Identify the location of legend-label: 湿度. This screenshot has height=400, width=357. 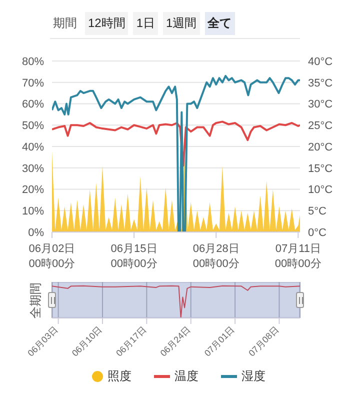
(254, 376).